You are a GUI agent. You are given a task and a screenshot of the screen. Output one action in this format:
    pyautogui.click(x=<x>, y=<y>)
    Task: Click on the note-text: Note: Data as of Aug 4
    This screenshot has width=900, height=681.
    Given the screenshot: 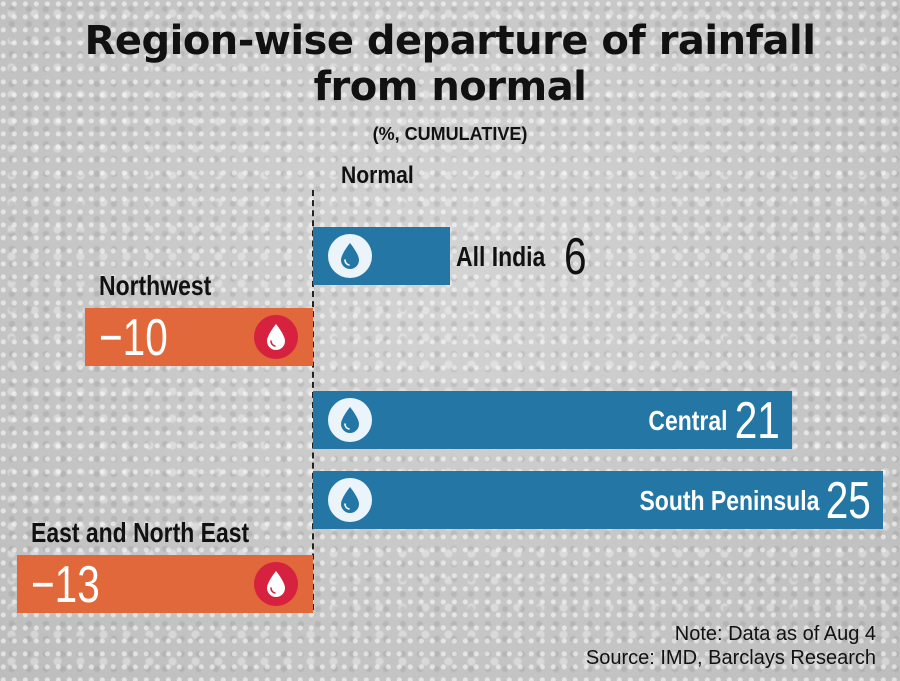 What is the action you would take?
    pyautogui.click(x=775, y=634)
    